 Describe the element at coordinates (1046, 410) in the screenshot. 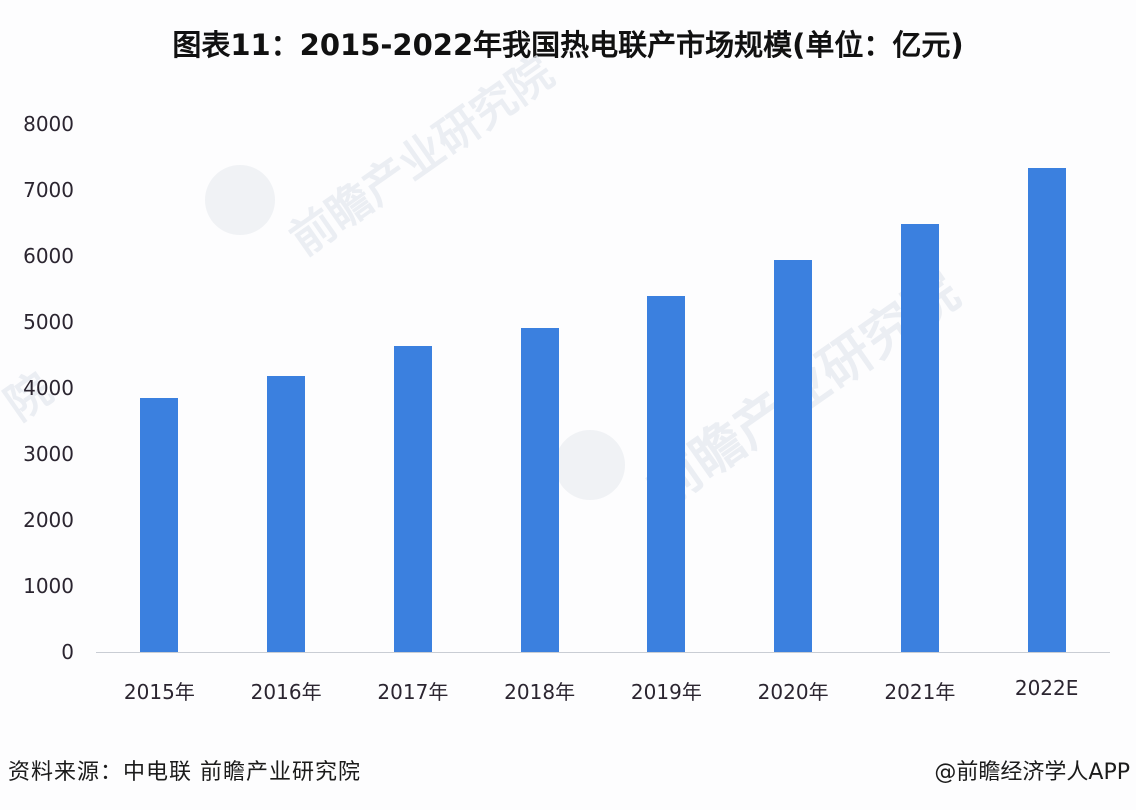

I see `bar-2022E` at that location.